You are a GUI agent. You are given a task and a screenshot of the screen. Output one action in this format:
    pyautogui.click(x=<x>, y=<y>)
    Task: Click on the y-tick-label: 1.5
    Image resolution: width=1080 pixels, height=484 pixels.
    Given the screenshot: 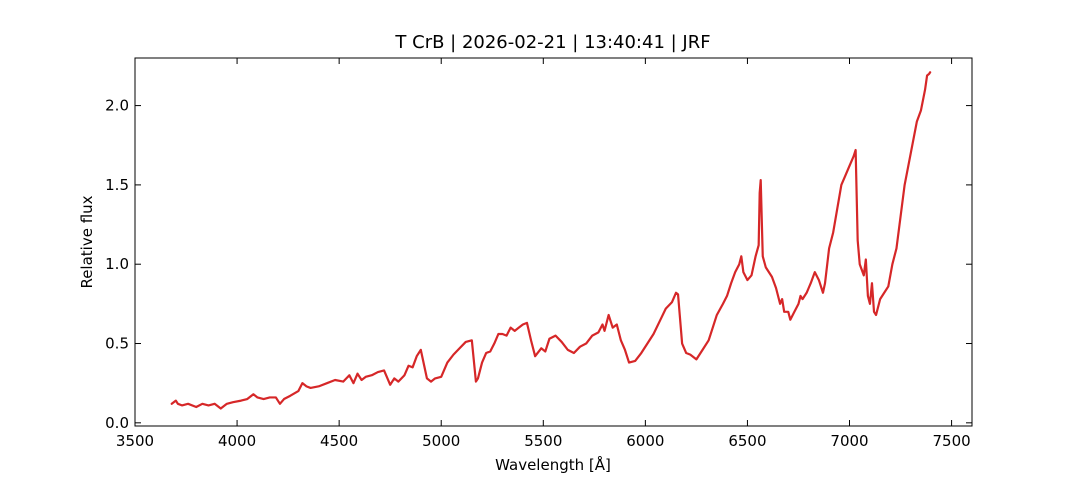 What is the action you would take?
    pyautogui.click(x=117, y=185)
    